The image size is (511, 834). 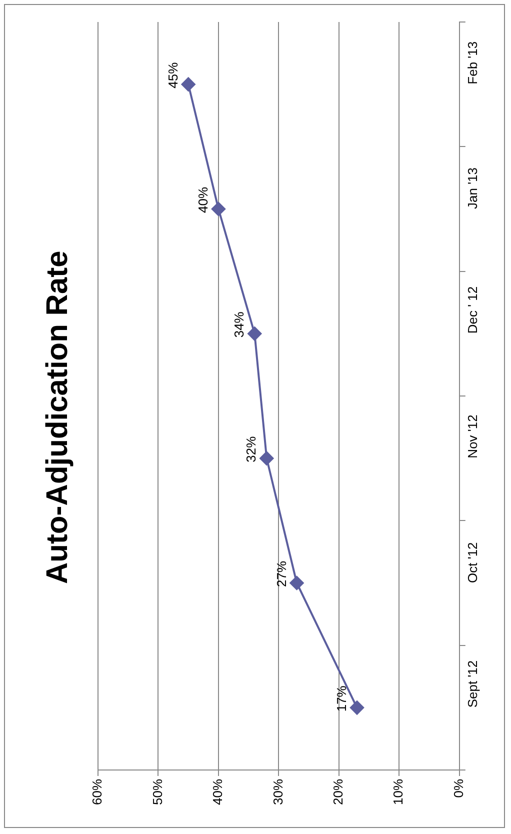 What do you see at coordinates (57, 417) in the screenshot?
I see `text: Auto-Adjudication Rate` at bounding box center [57, 417].